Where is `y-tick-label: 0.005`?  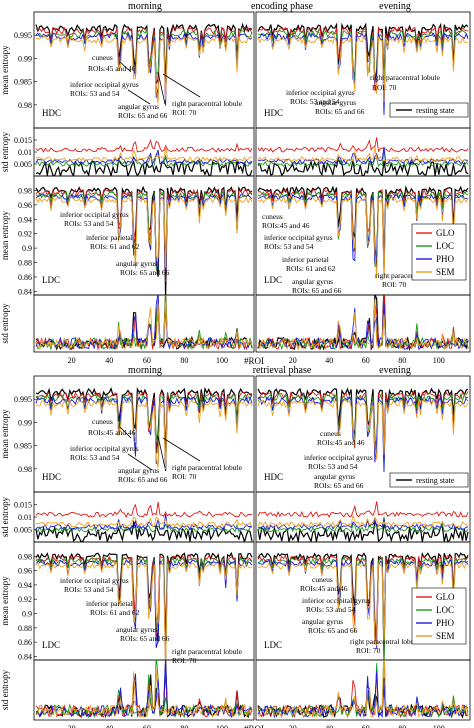
y-tick-label: 0.005 is located at coordinates (23, 164).